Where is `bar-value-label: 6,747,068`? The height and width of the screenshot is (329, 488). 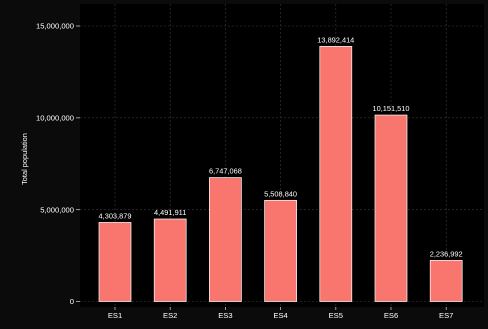
bar-value-label: 6,747,068 is located at coordinates (225, 171).